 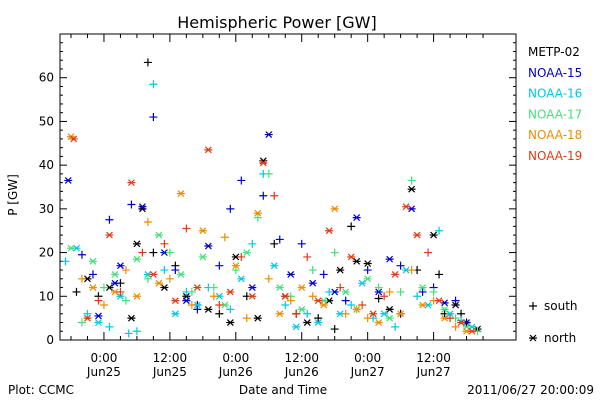 I want to click on y-tick-label: 10, so click(x=46, y=296).